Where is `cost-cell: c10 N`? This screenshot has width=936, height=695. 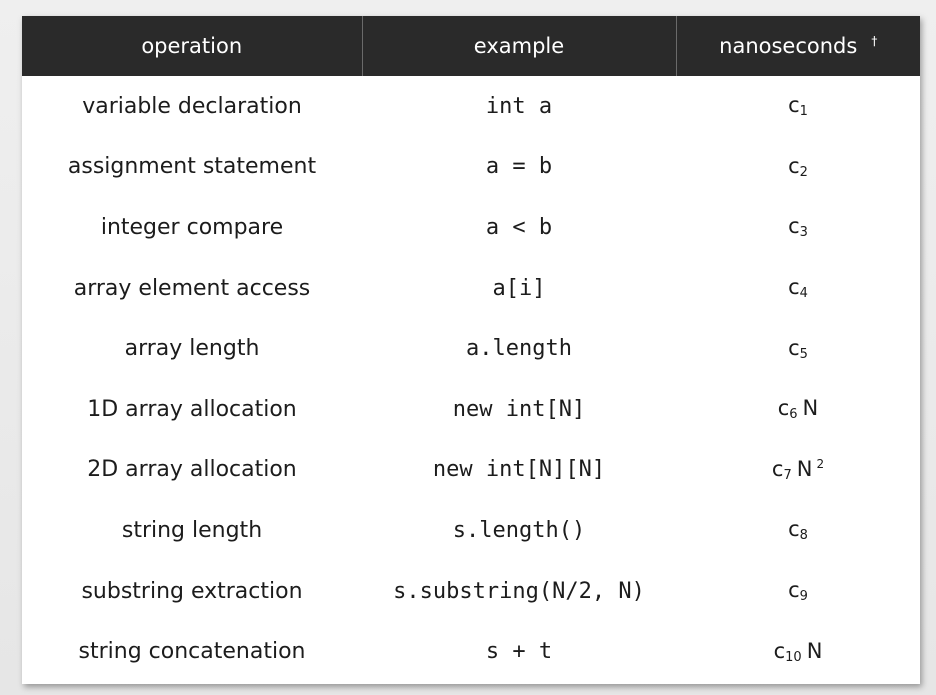
cost-cell: c10 N is located at coordinates (798, 651).